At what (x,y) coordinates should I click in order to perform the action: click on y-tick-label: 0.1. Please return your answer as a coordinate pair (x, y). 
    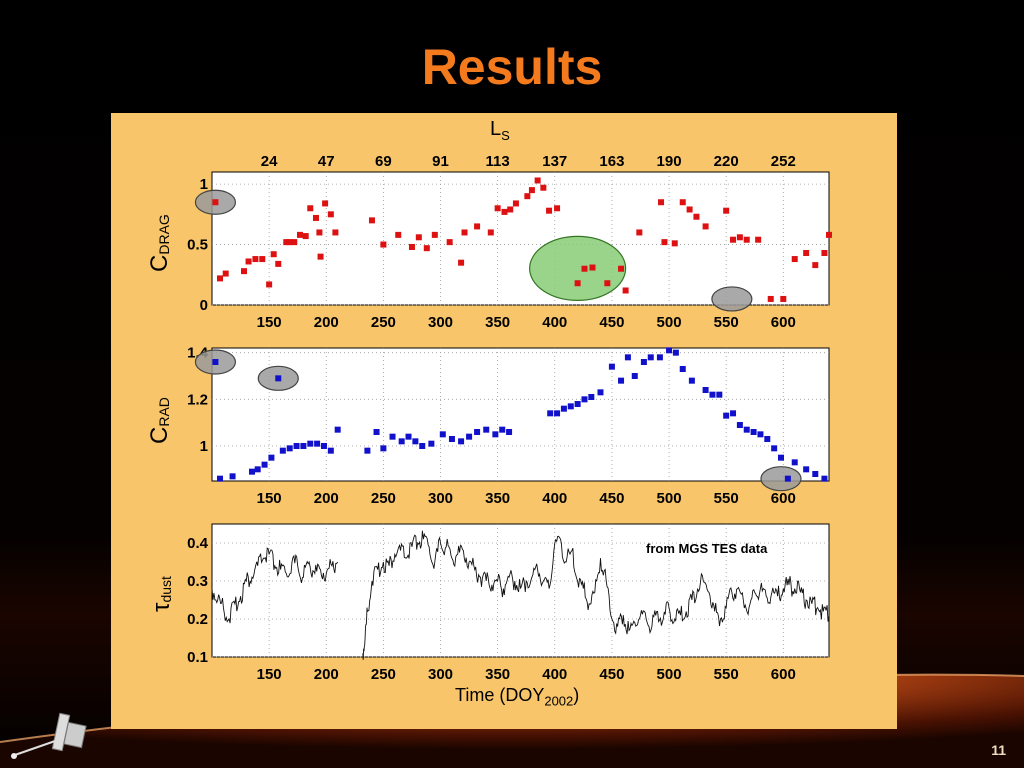
    Looking at the image, I should click on (197, 657).